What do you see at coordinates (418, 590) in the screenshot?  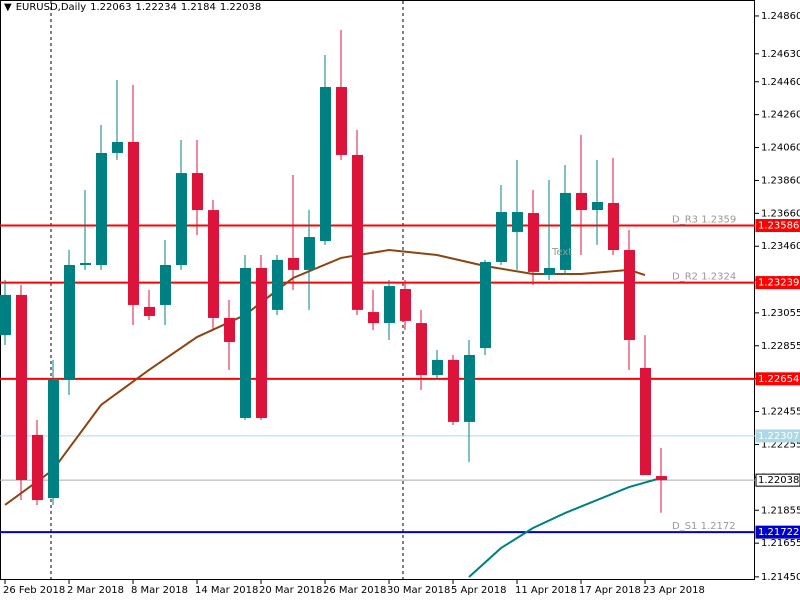 I see `x-tick-label: 30 Mar 2018` at bounding box center [418, 590].